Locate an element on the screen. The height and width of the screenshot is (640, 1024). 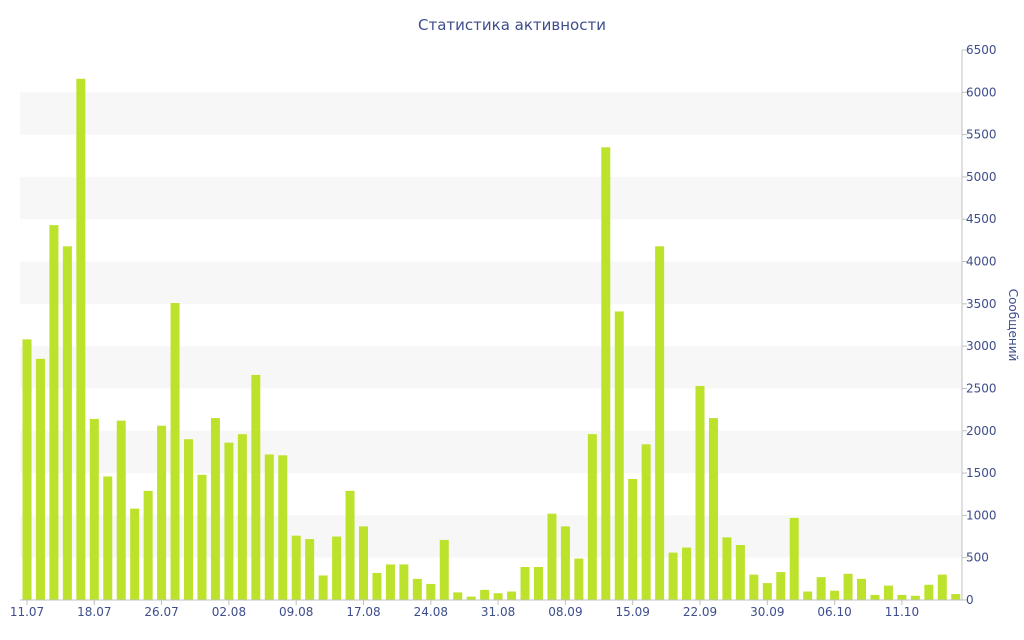
x-tick-label: 11.07 is located at coordinates (27, 612).